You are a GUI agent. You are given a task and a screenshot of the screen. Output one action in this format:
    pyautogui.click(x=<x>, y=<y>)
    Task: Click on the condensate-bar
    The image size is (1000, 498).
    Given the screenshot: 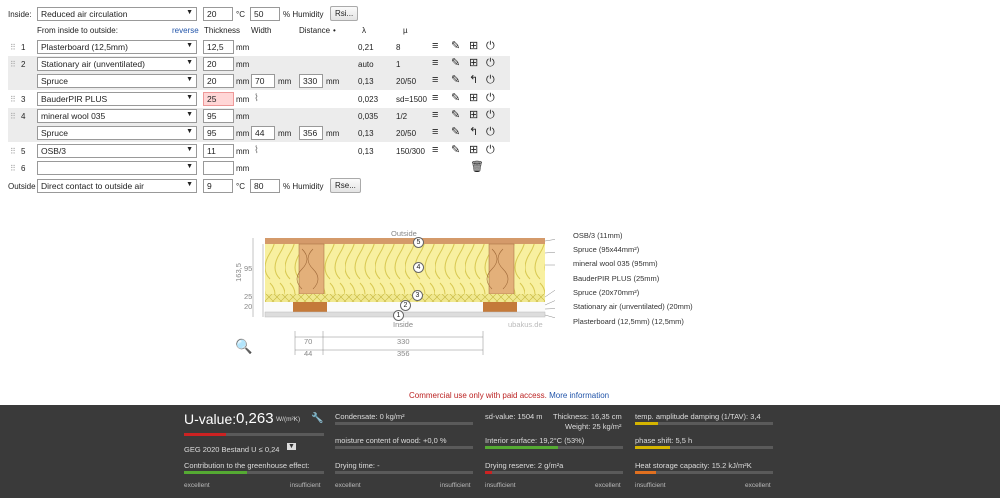 What is the action you would take?
    pyautogui.click(x=404, y=423)
    